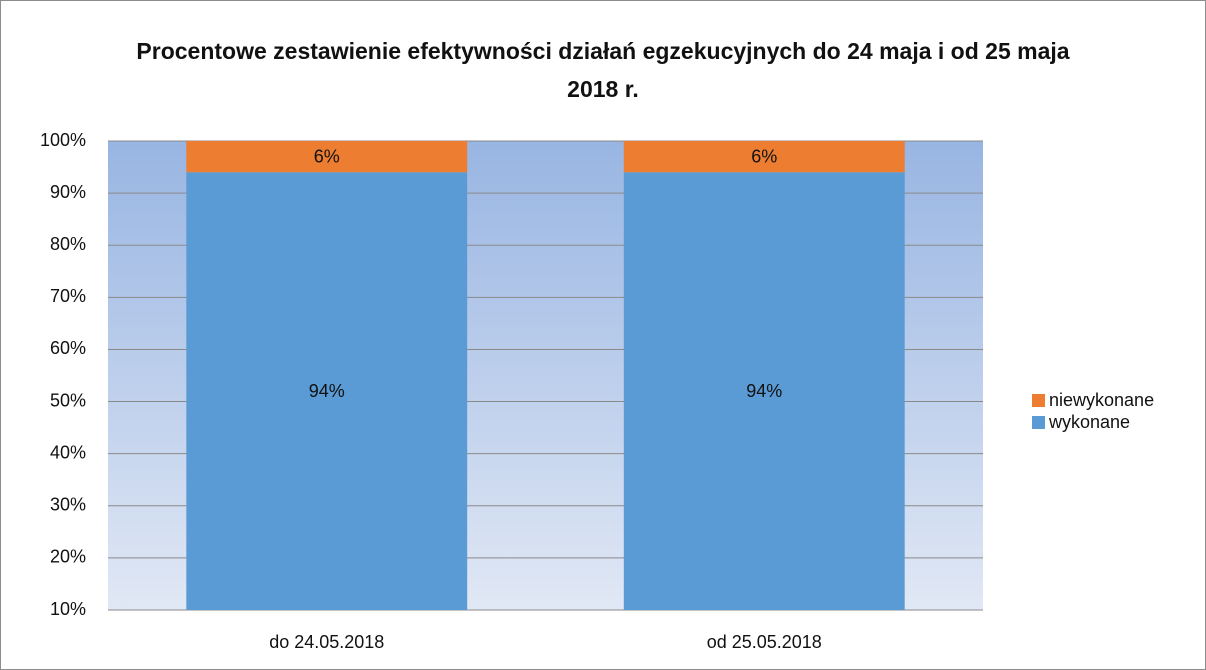 This screenshot has height=670, width=1206. Describe the element at coordinates (326, 642) in the screenshot. I see `x-tick-label: do 24.05.2018` at that location.